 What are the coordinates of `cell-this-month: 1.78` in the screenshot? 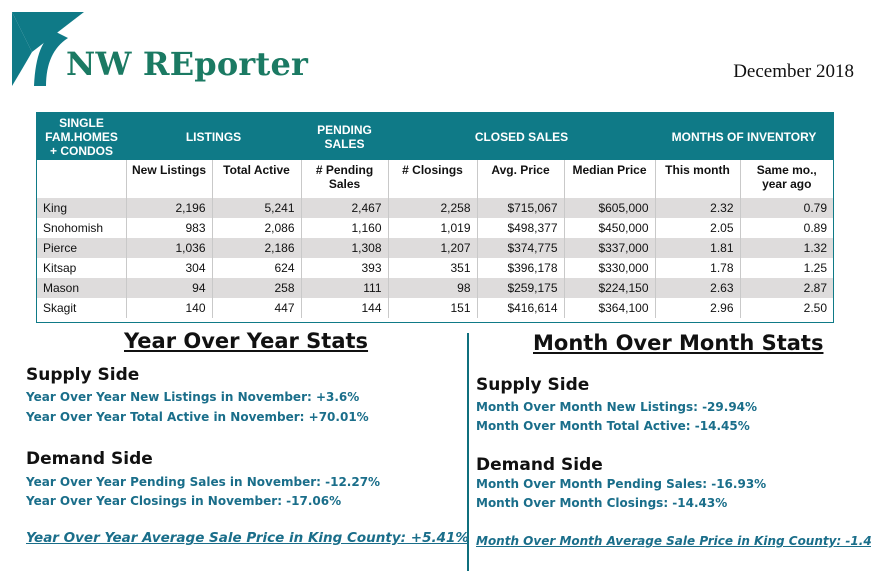 It's located at (697, 268).